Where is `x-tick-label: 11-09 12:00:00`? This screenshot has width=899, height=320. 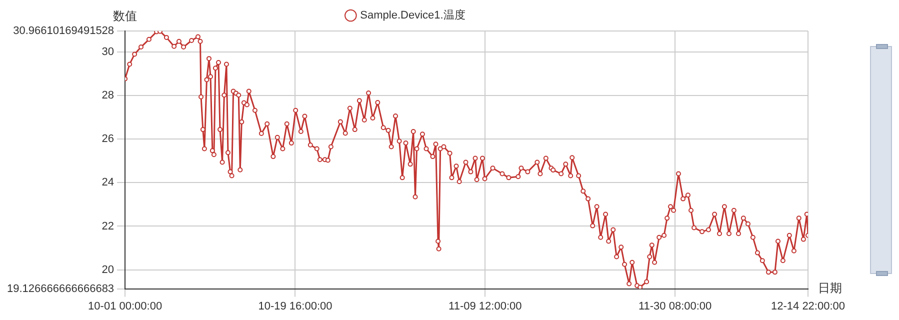 x-tick-label: 11-09 12:00:00 is located at coordinates (485, 306).